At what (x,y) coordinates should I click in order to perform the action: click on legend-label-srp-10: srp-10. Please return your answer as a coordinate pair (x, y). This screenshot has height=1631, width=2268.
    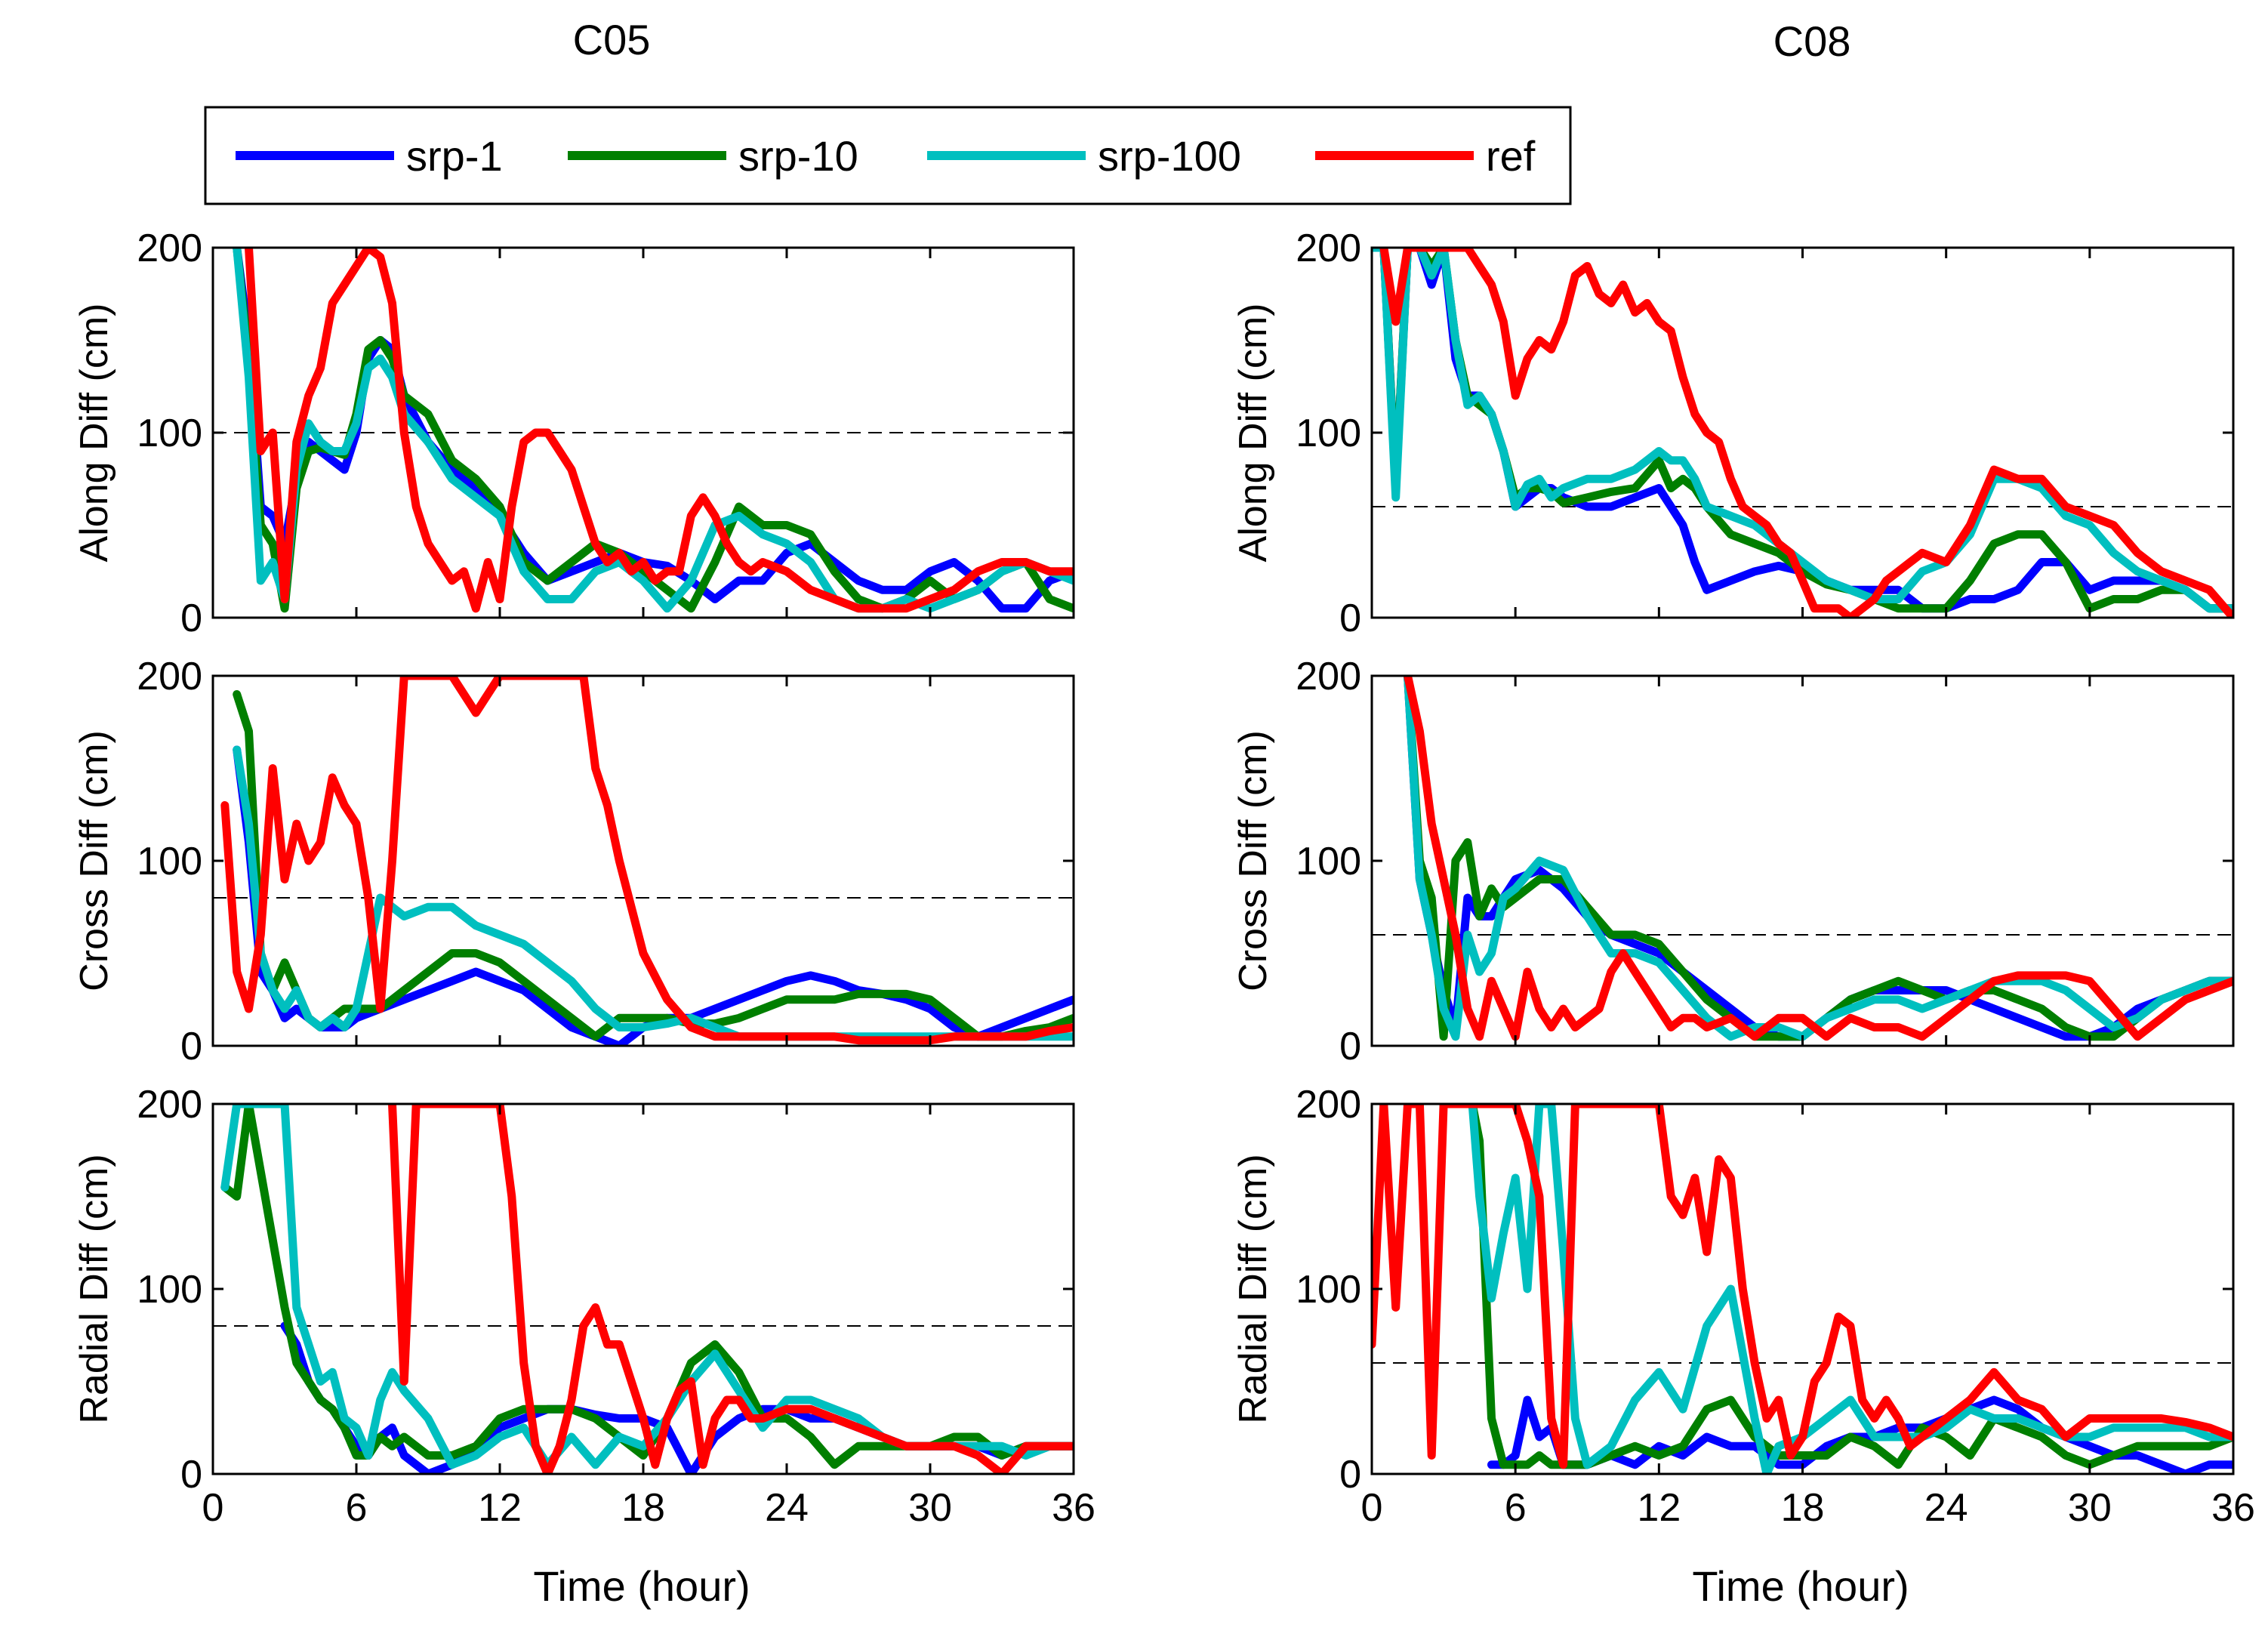
    Looking at the image, I should click on (798, 156).